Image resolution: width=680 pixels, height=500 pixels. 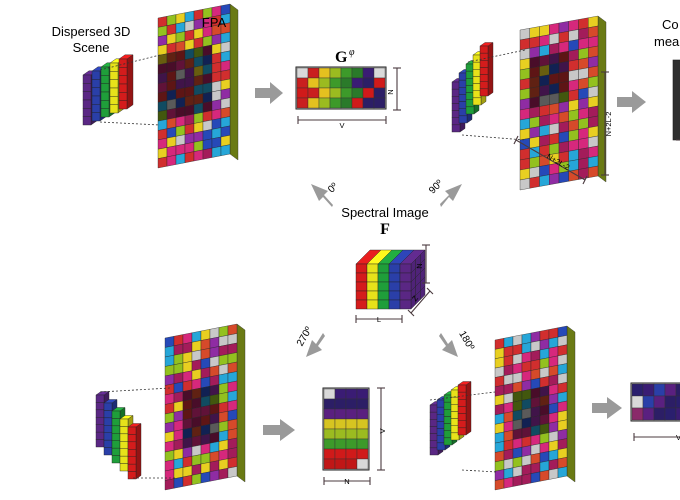 I want to click on arrow-270deg, so click(x=315, y=345).